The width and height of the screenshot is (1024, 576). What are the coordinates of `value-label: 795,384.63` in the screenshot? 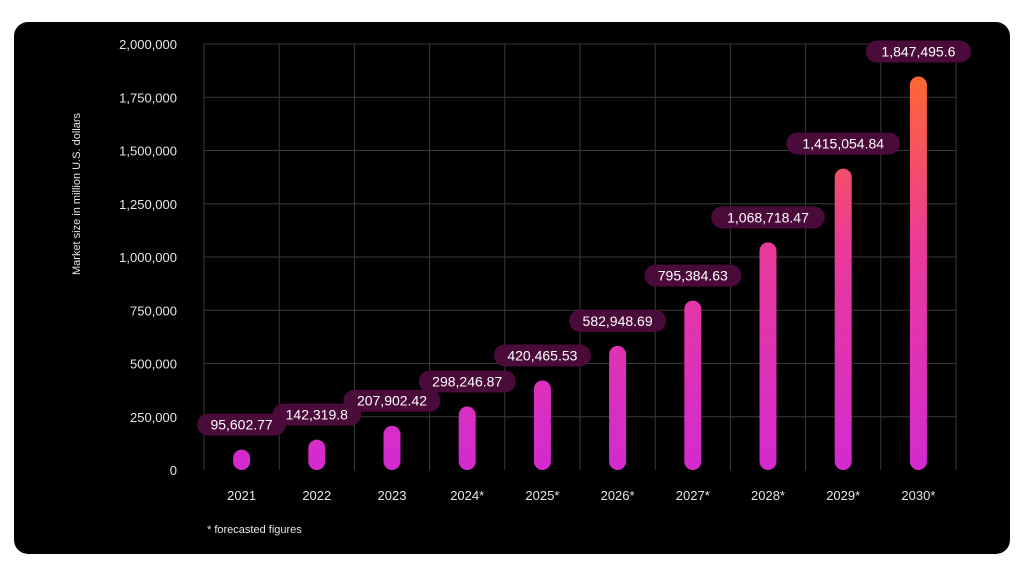 It's located at (693, 276).